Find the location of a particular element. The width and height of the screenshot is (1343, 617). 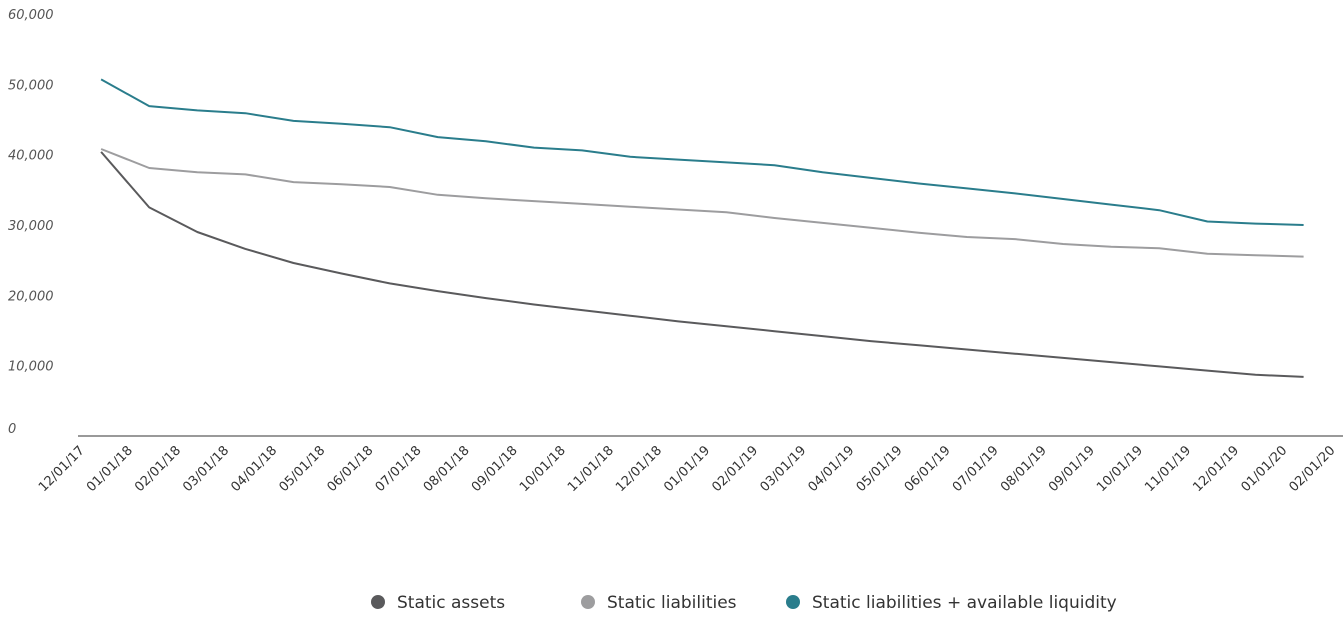

y-tick-label: 40,000 is located at coordinates (31, 156).